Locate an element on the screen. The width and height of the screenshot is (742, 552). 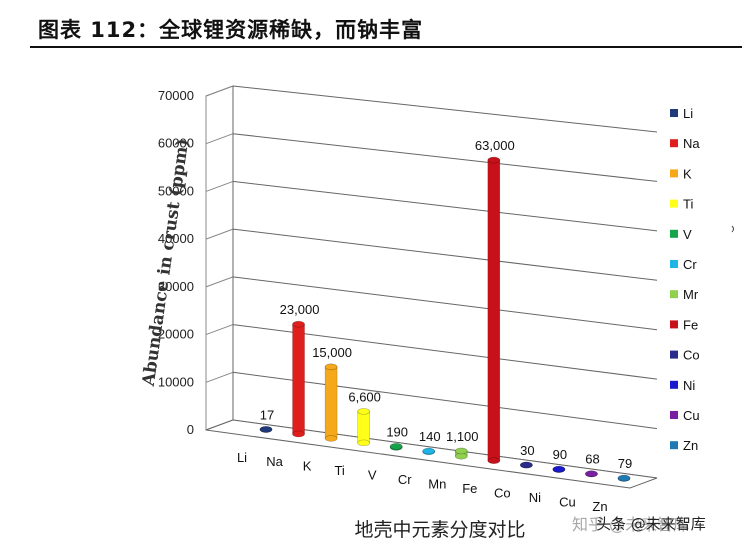
bar-ti is located at coordinates (363, 427).